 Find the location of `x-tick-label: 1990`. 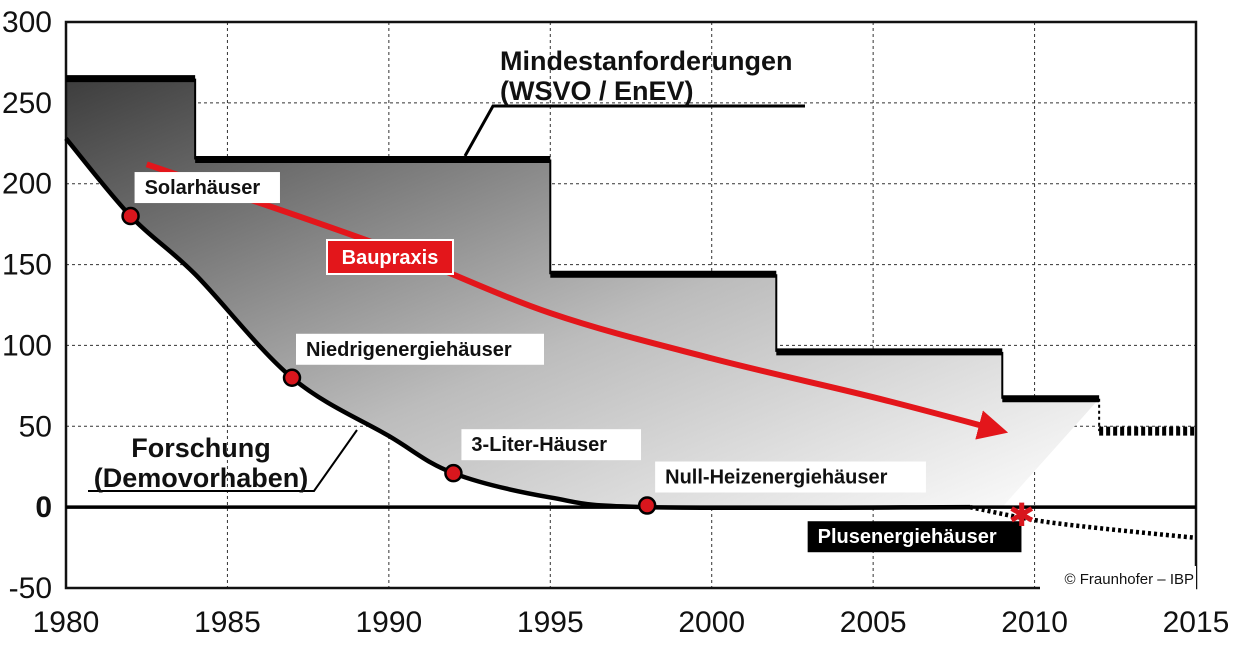

x-tick-label: 1990 is located at coordinates (388, 622).